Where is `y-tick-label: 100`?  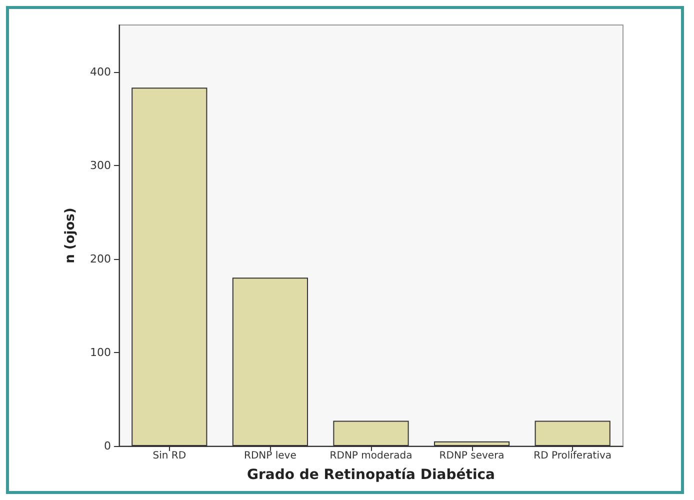 y-tick-label: 100 is located at coordinates (100, 352).